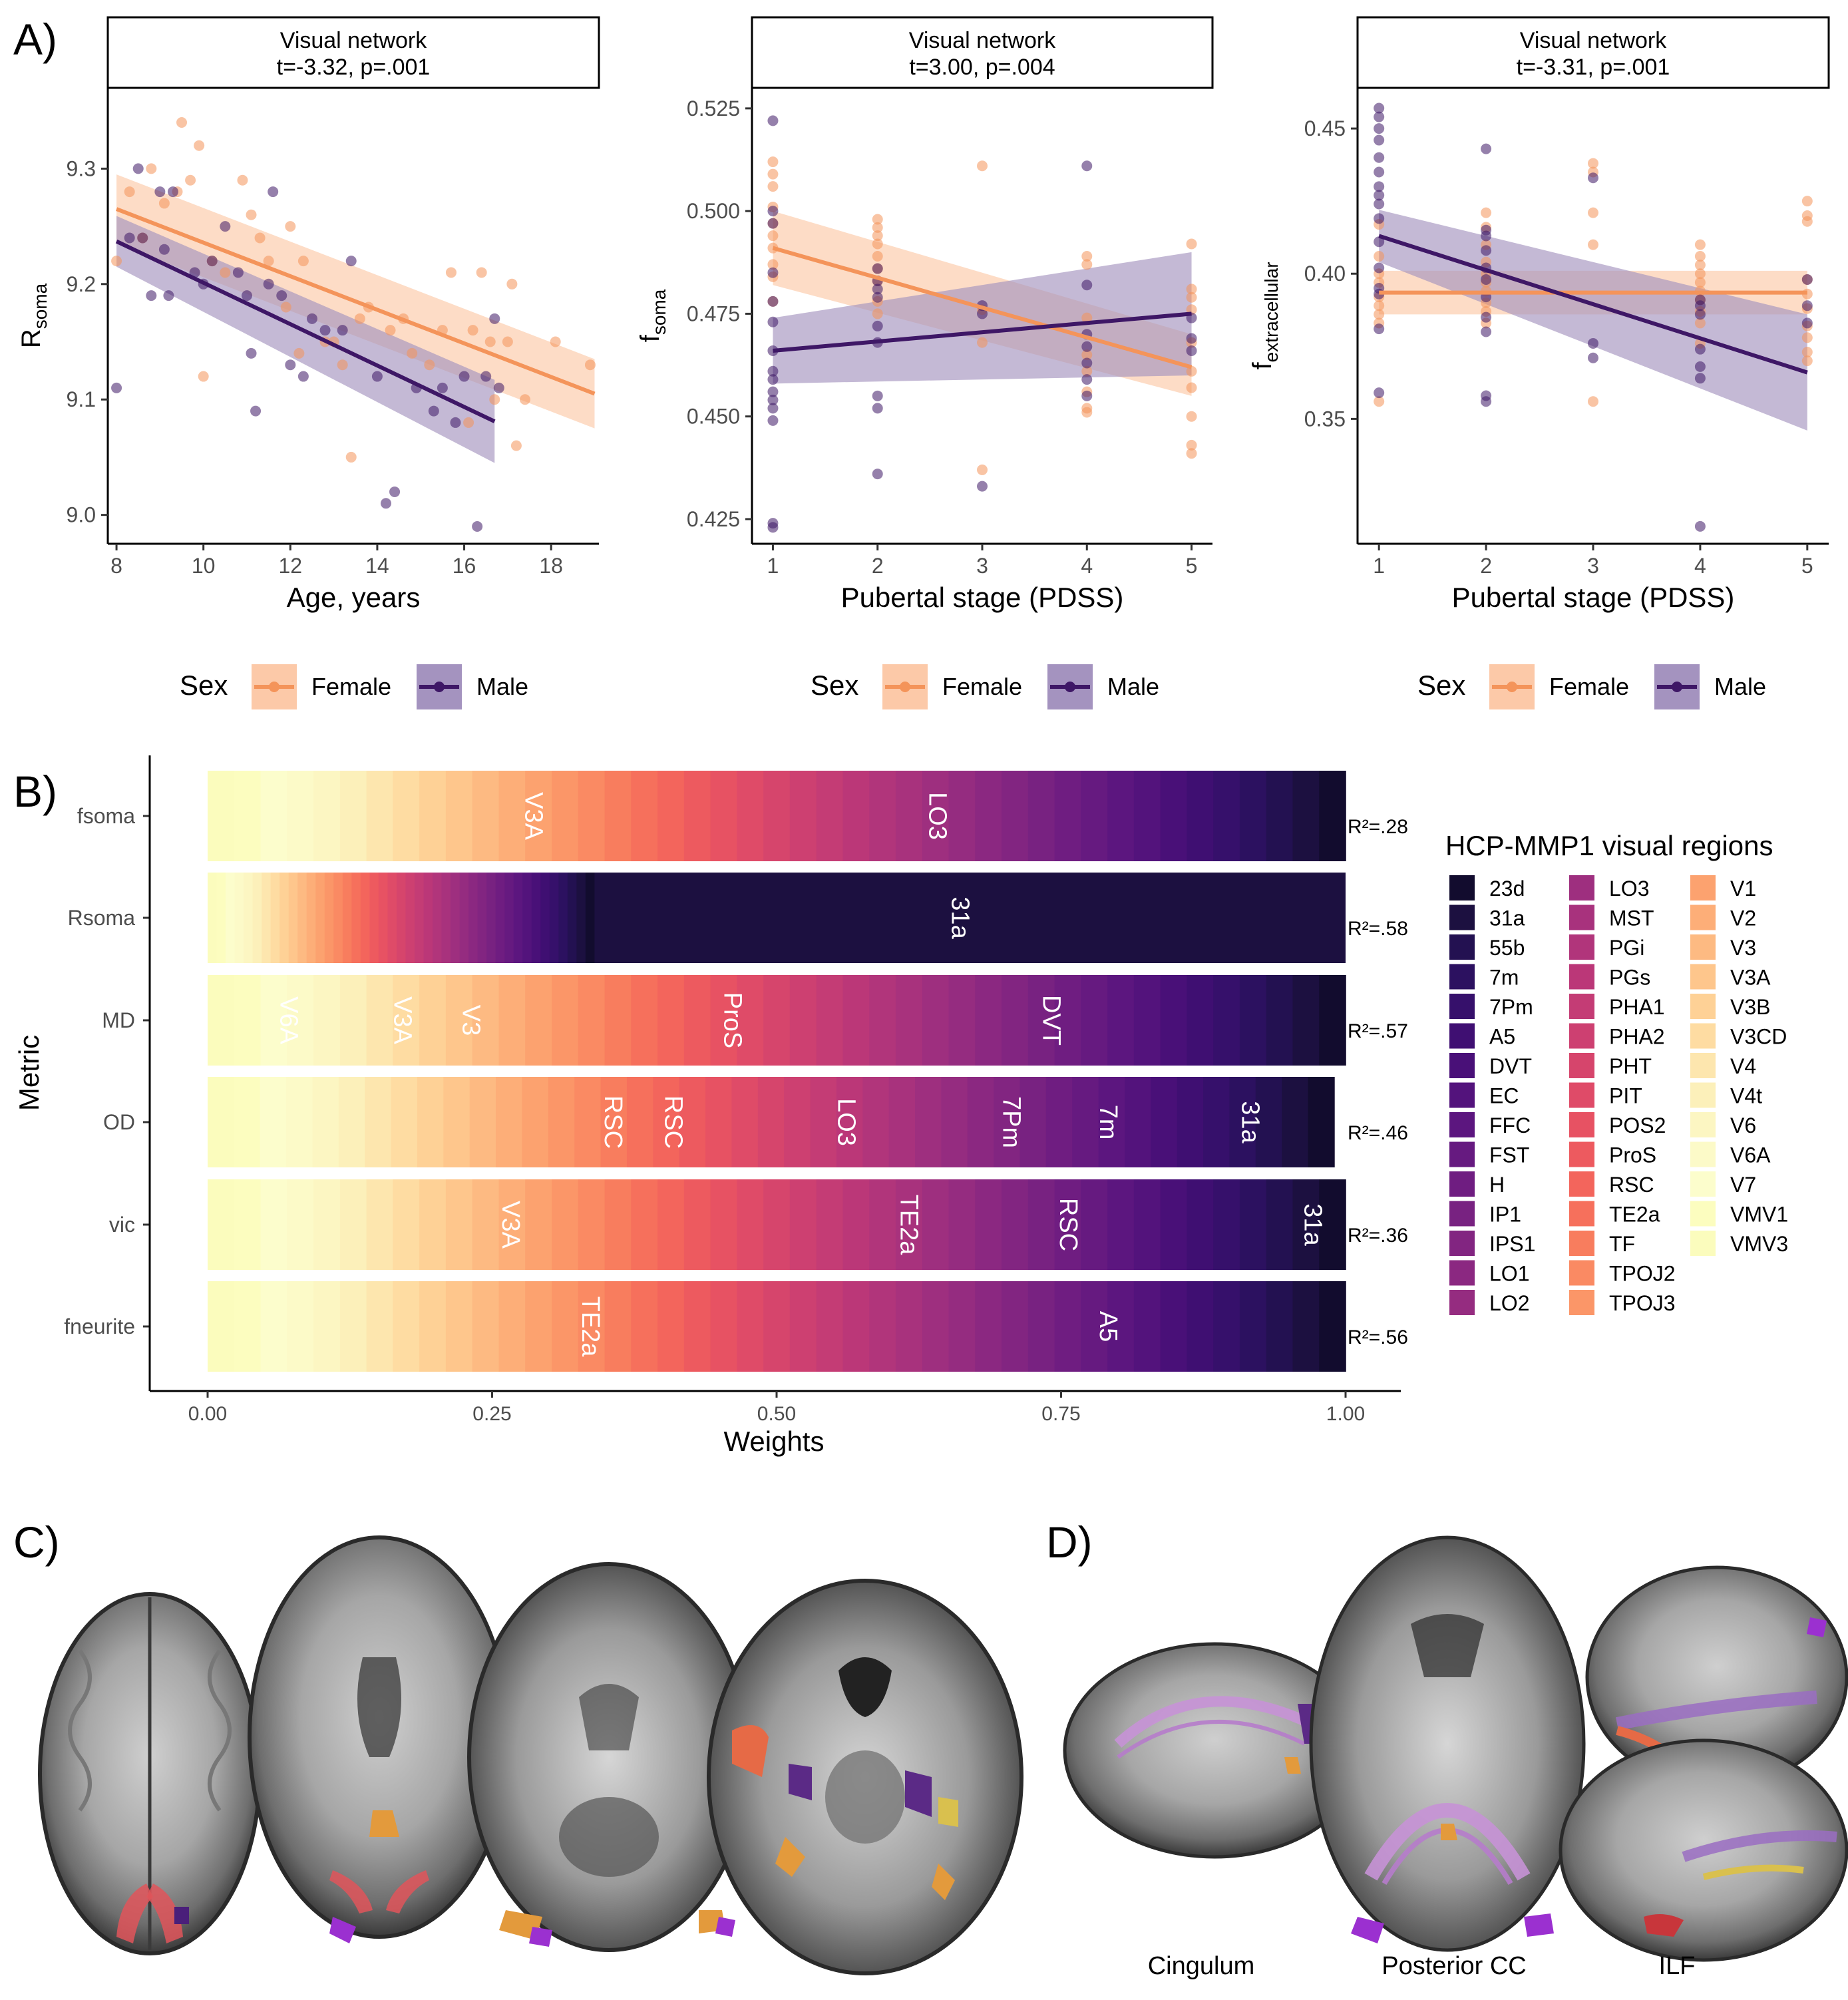 The width and height of the screenshot is (1848, 2000). Describe the element at coordinates (960, 918) in the screenshot. I see `bar-region-label: 31a` at that location.